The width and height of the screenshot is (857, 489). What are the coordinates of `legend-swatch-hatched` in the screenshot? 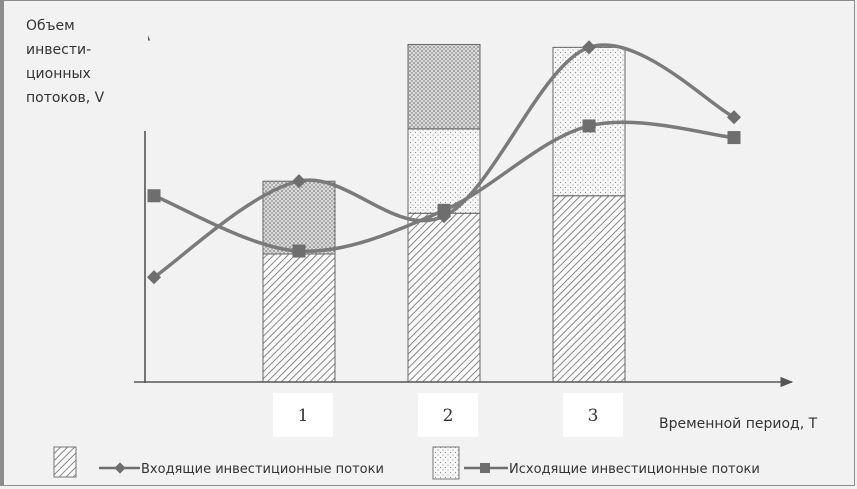 It's located at (65, 462).